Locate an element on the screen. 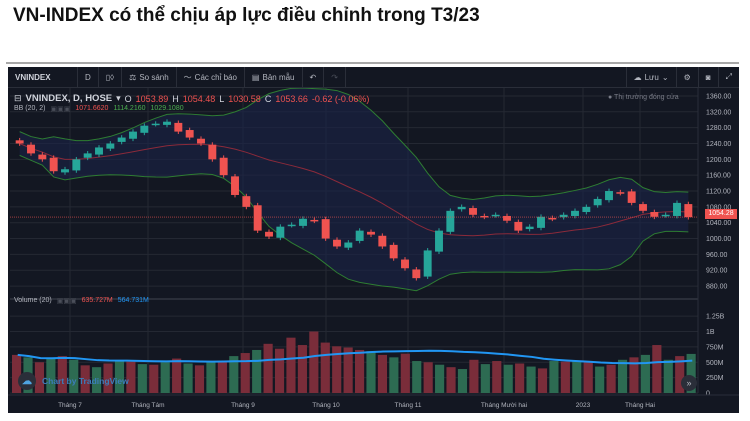 The width and height of the screenshot is (750, 421). undo-icon: ↶ is located at coordinates (313, 77).